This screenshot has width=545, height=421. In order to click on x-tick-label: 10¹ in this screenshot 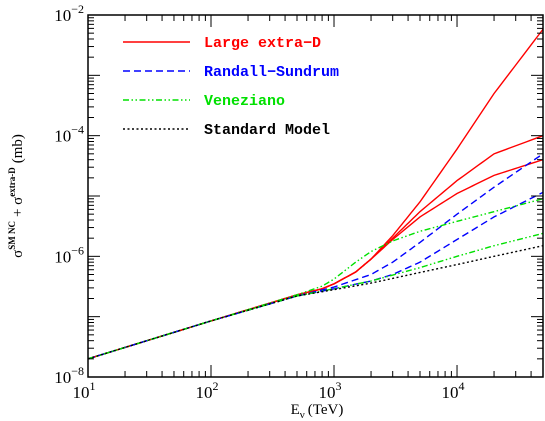, I will do `click(84, 390)`.